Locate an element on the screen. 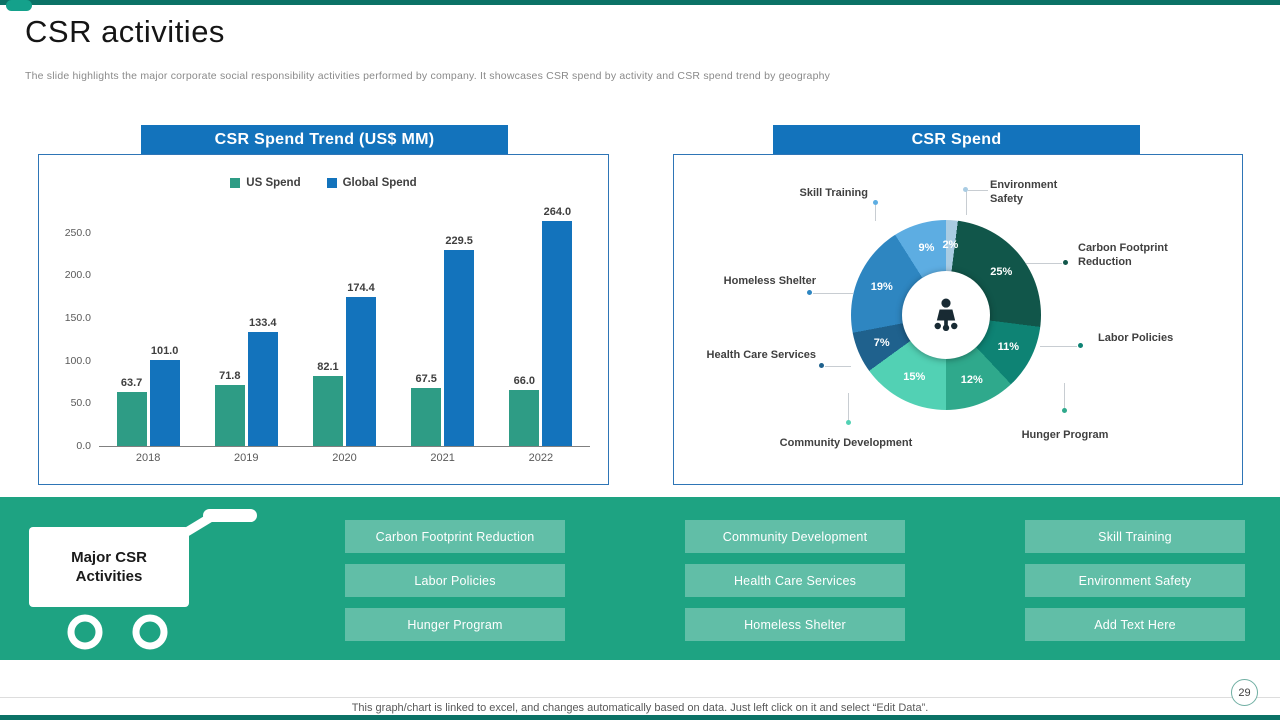  activity-button-skill-training: Skill Training is located at coordinates (1135, 536).